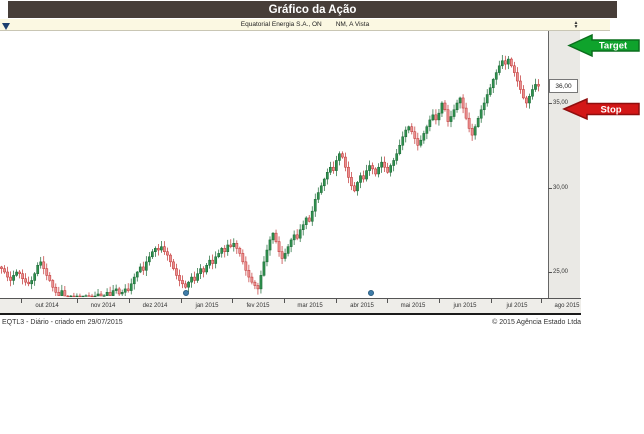 The width and height of the screenshot is (644, 434). I want to click on x-axis-month-label: mai 2015, so click(413, 306).